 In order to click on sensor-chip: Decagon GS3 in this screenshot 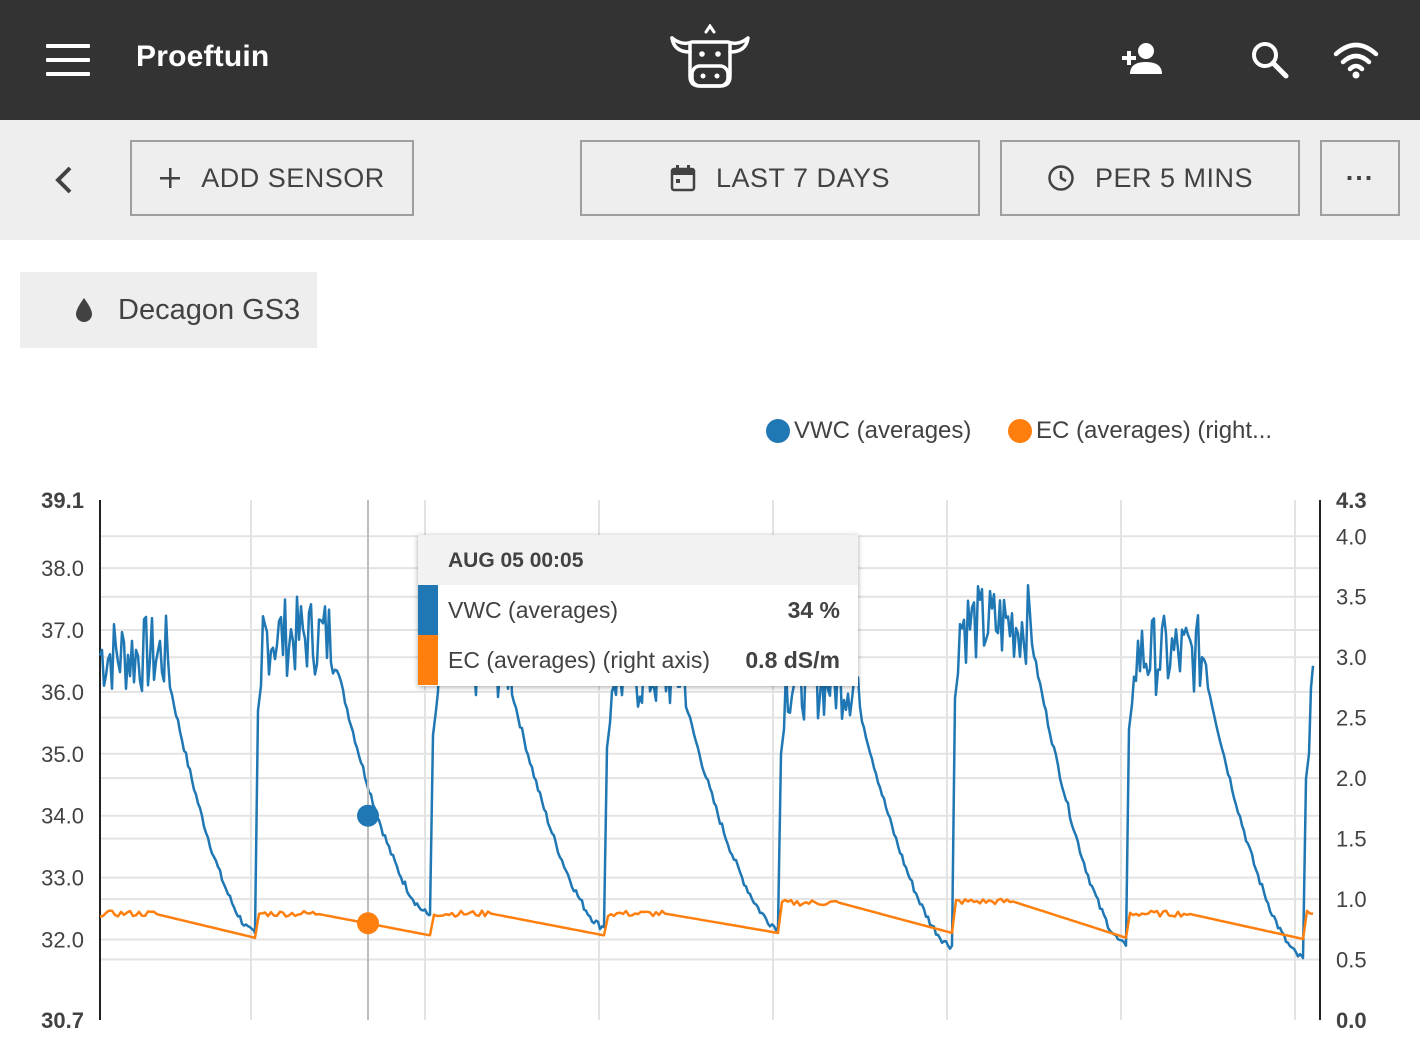, I will do `click(168, 310)`.